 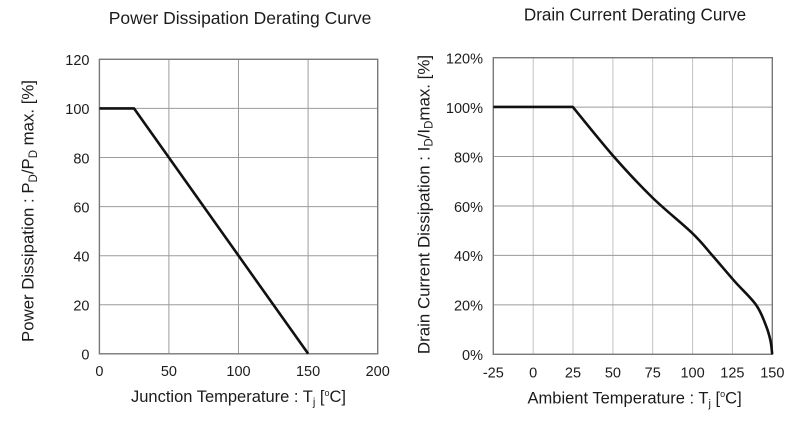 What do you see at coordinates (732, 373) in the screenshot?
I see `svg-text: 125` at bounding box center [732, 373].